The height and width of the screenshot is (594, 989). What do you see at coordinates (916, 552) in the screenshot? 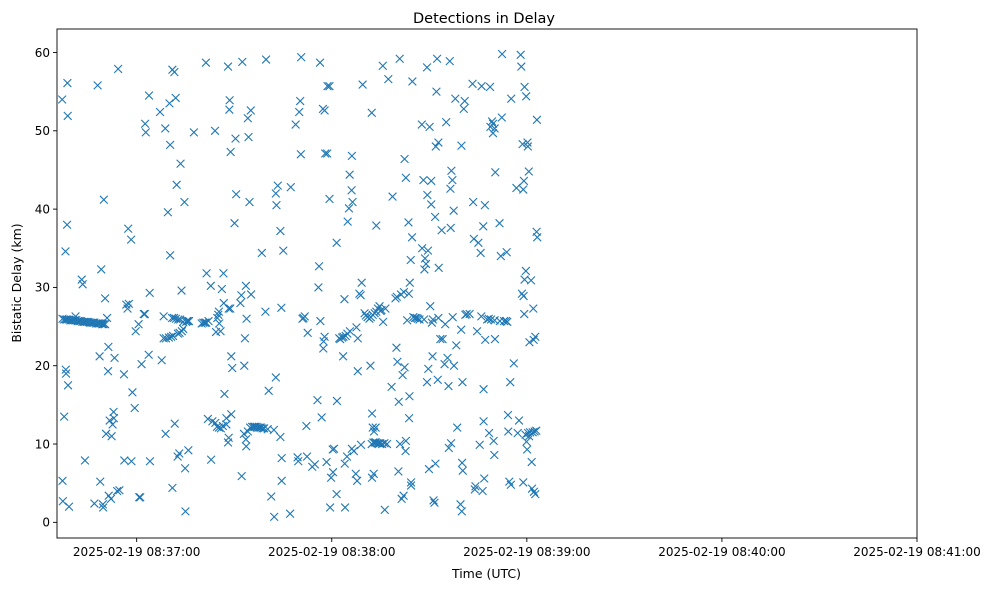
I see `x-tick-label: 2025-02-19 08:41:00` at bounding box center [916, 552].